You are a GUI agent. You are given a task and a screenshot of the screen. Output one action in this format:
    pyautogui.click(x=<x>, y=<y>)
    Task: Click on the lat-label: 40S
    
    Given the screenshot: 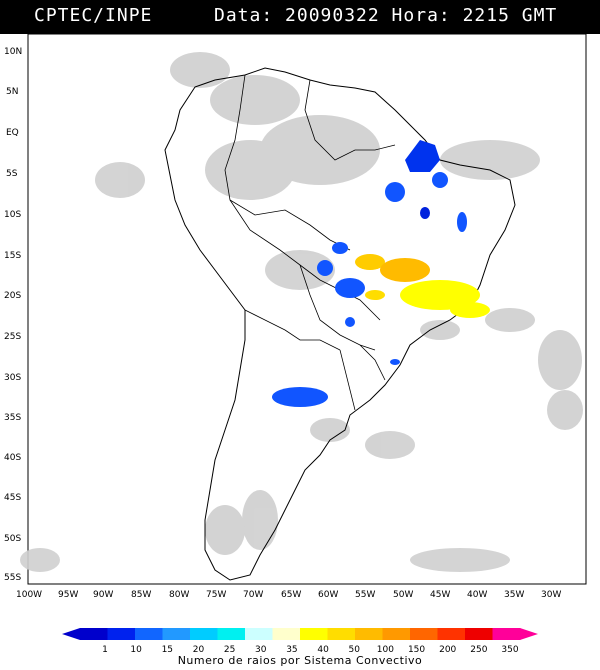 What is the action you would take?
    pyautogui.click(x=12, y=458)
    